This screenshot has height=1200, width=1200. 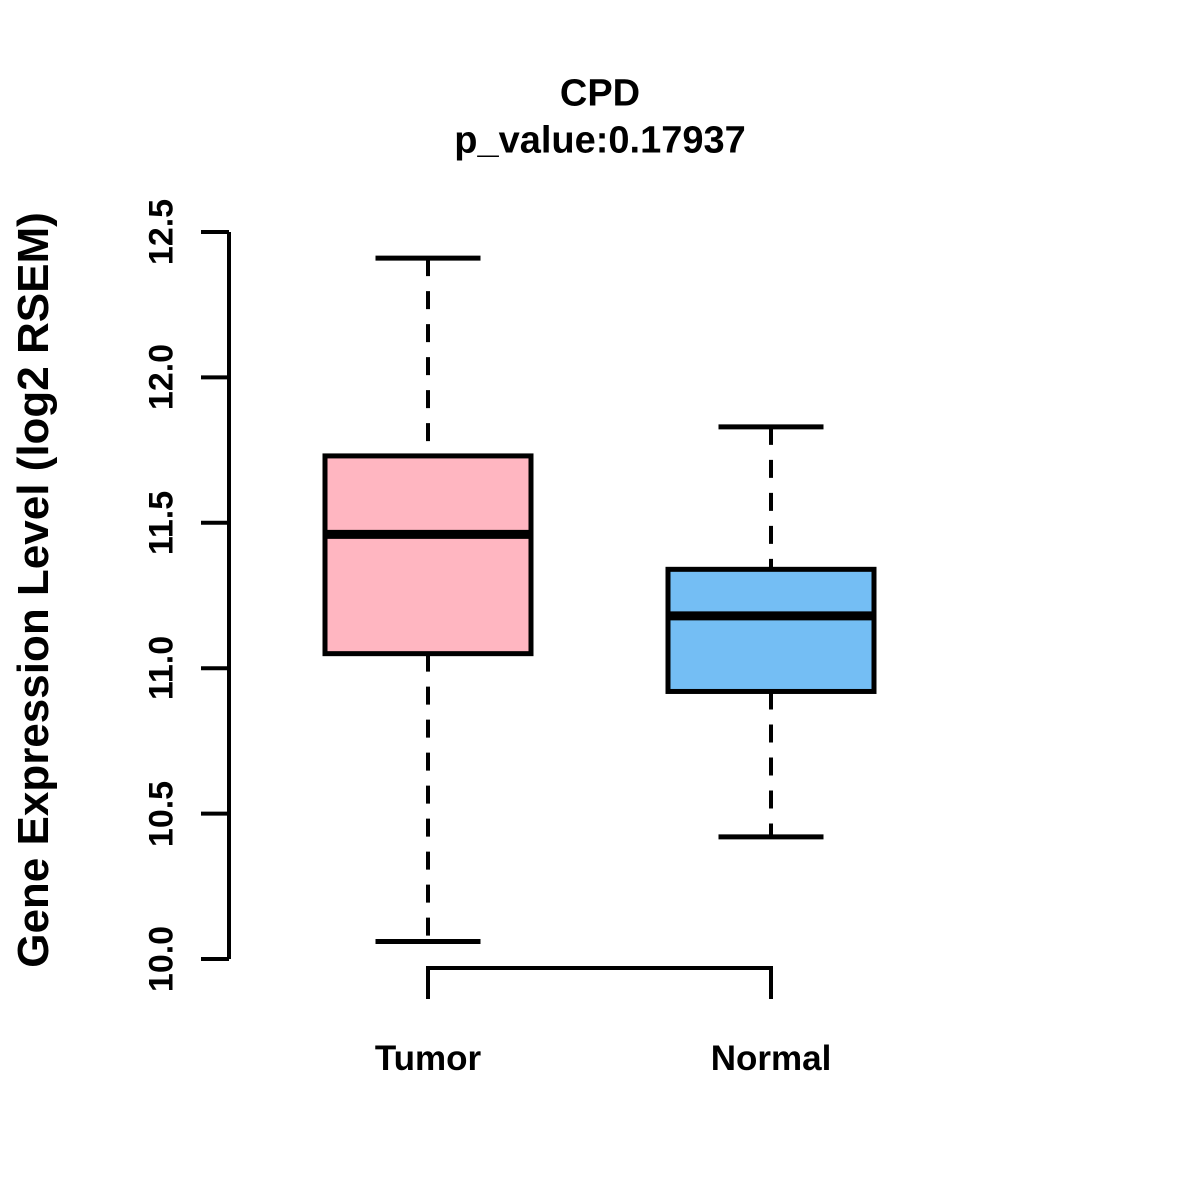 What do you see at coordinates (161, 959) in the screenshot?
I see `y-tick-label-10-0: 10.0` at bounding box center [161, 959].